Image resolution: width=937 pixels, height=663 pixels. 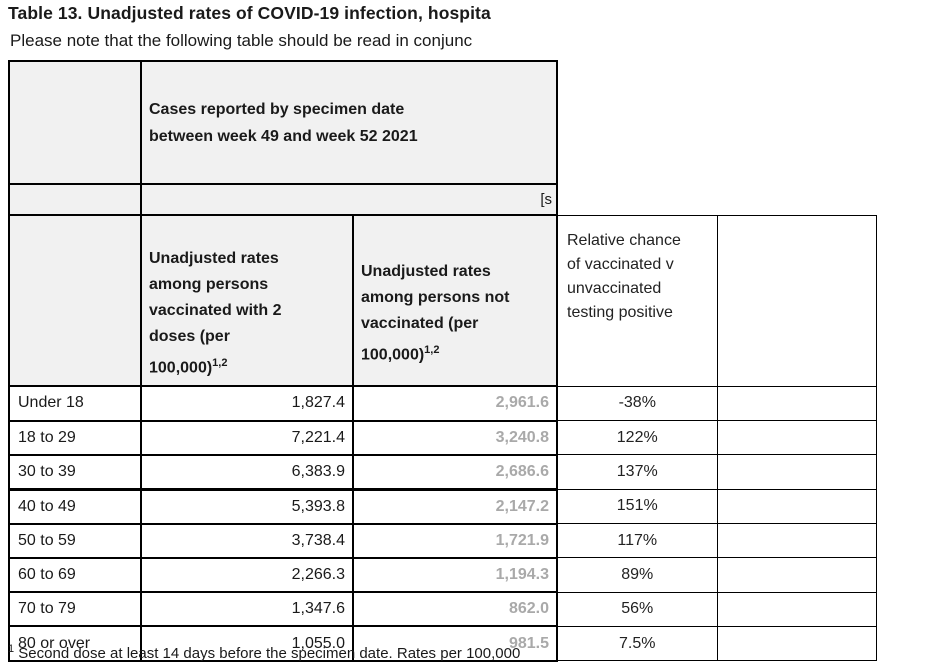 I want to click on vaccinated-rate-cell: 5,393.8, so click(x=247, y=506).